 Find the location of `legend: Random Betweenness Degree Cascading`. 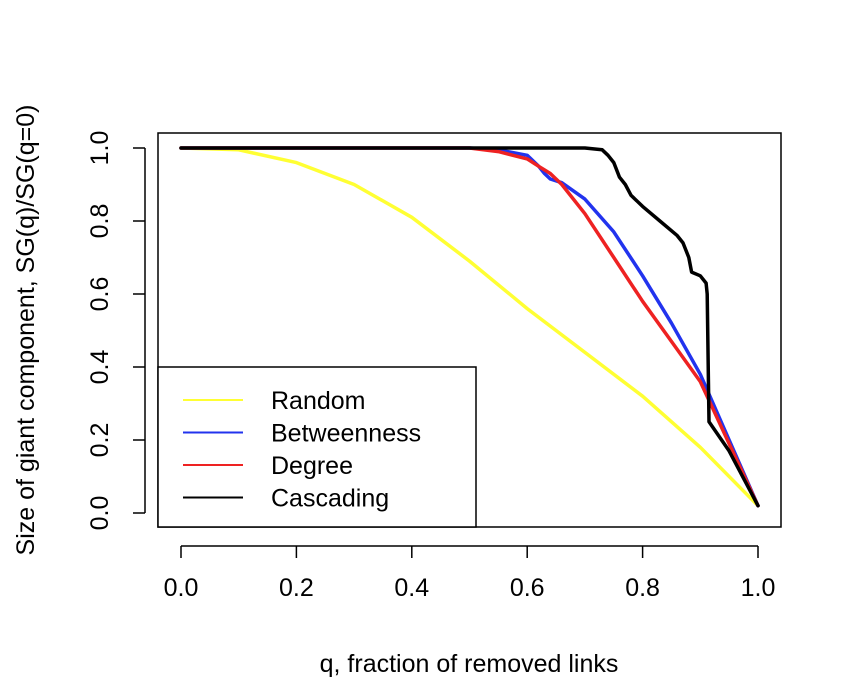

legend: Random Betweenness Degree Cascading is located at coordinates (317, 447).